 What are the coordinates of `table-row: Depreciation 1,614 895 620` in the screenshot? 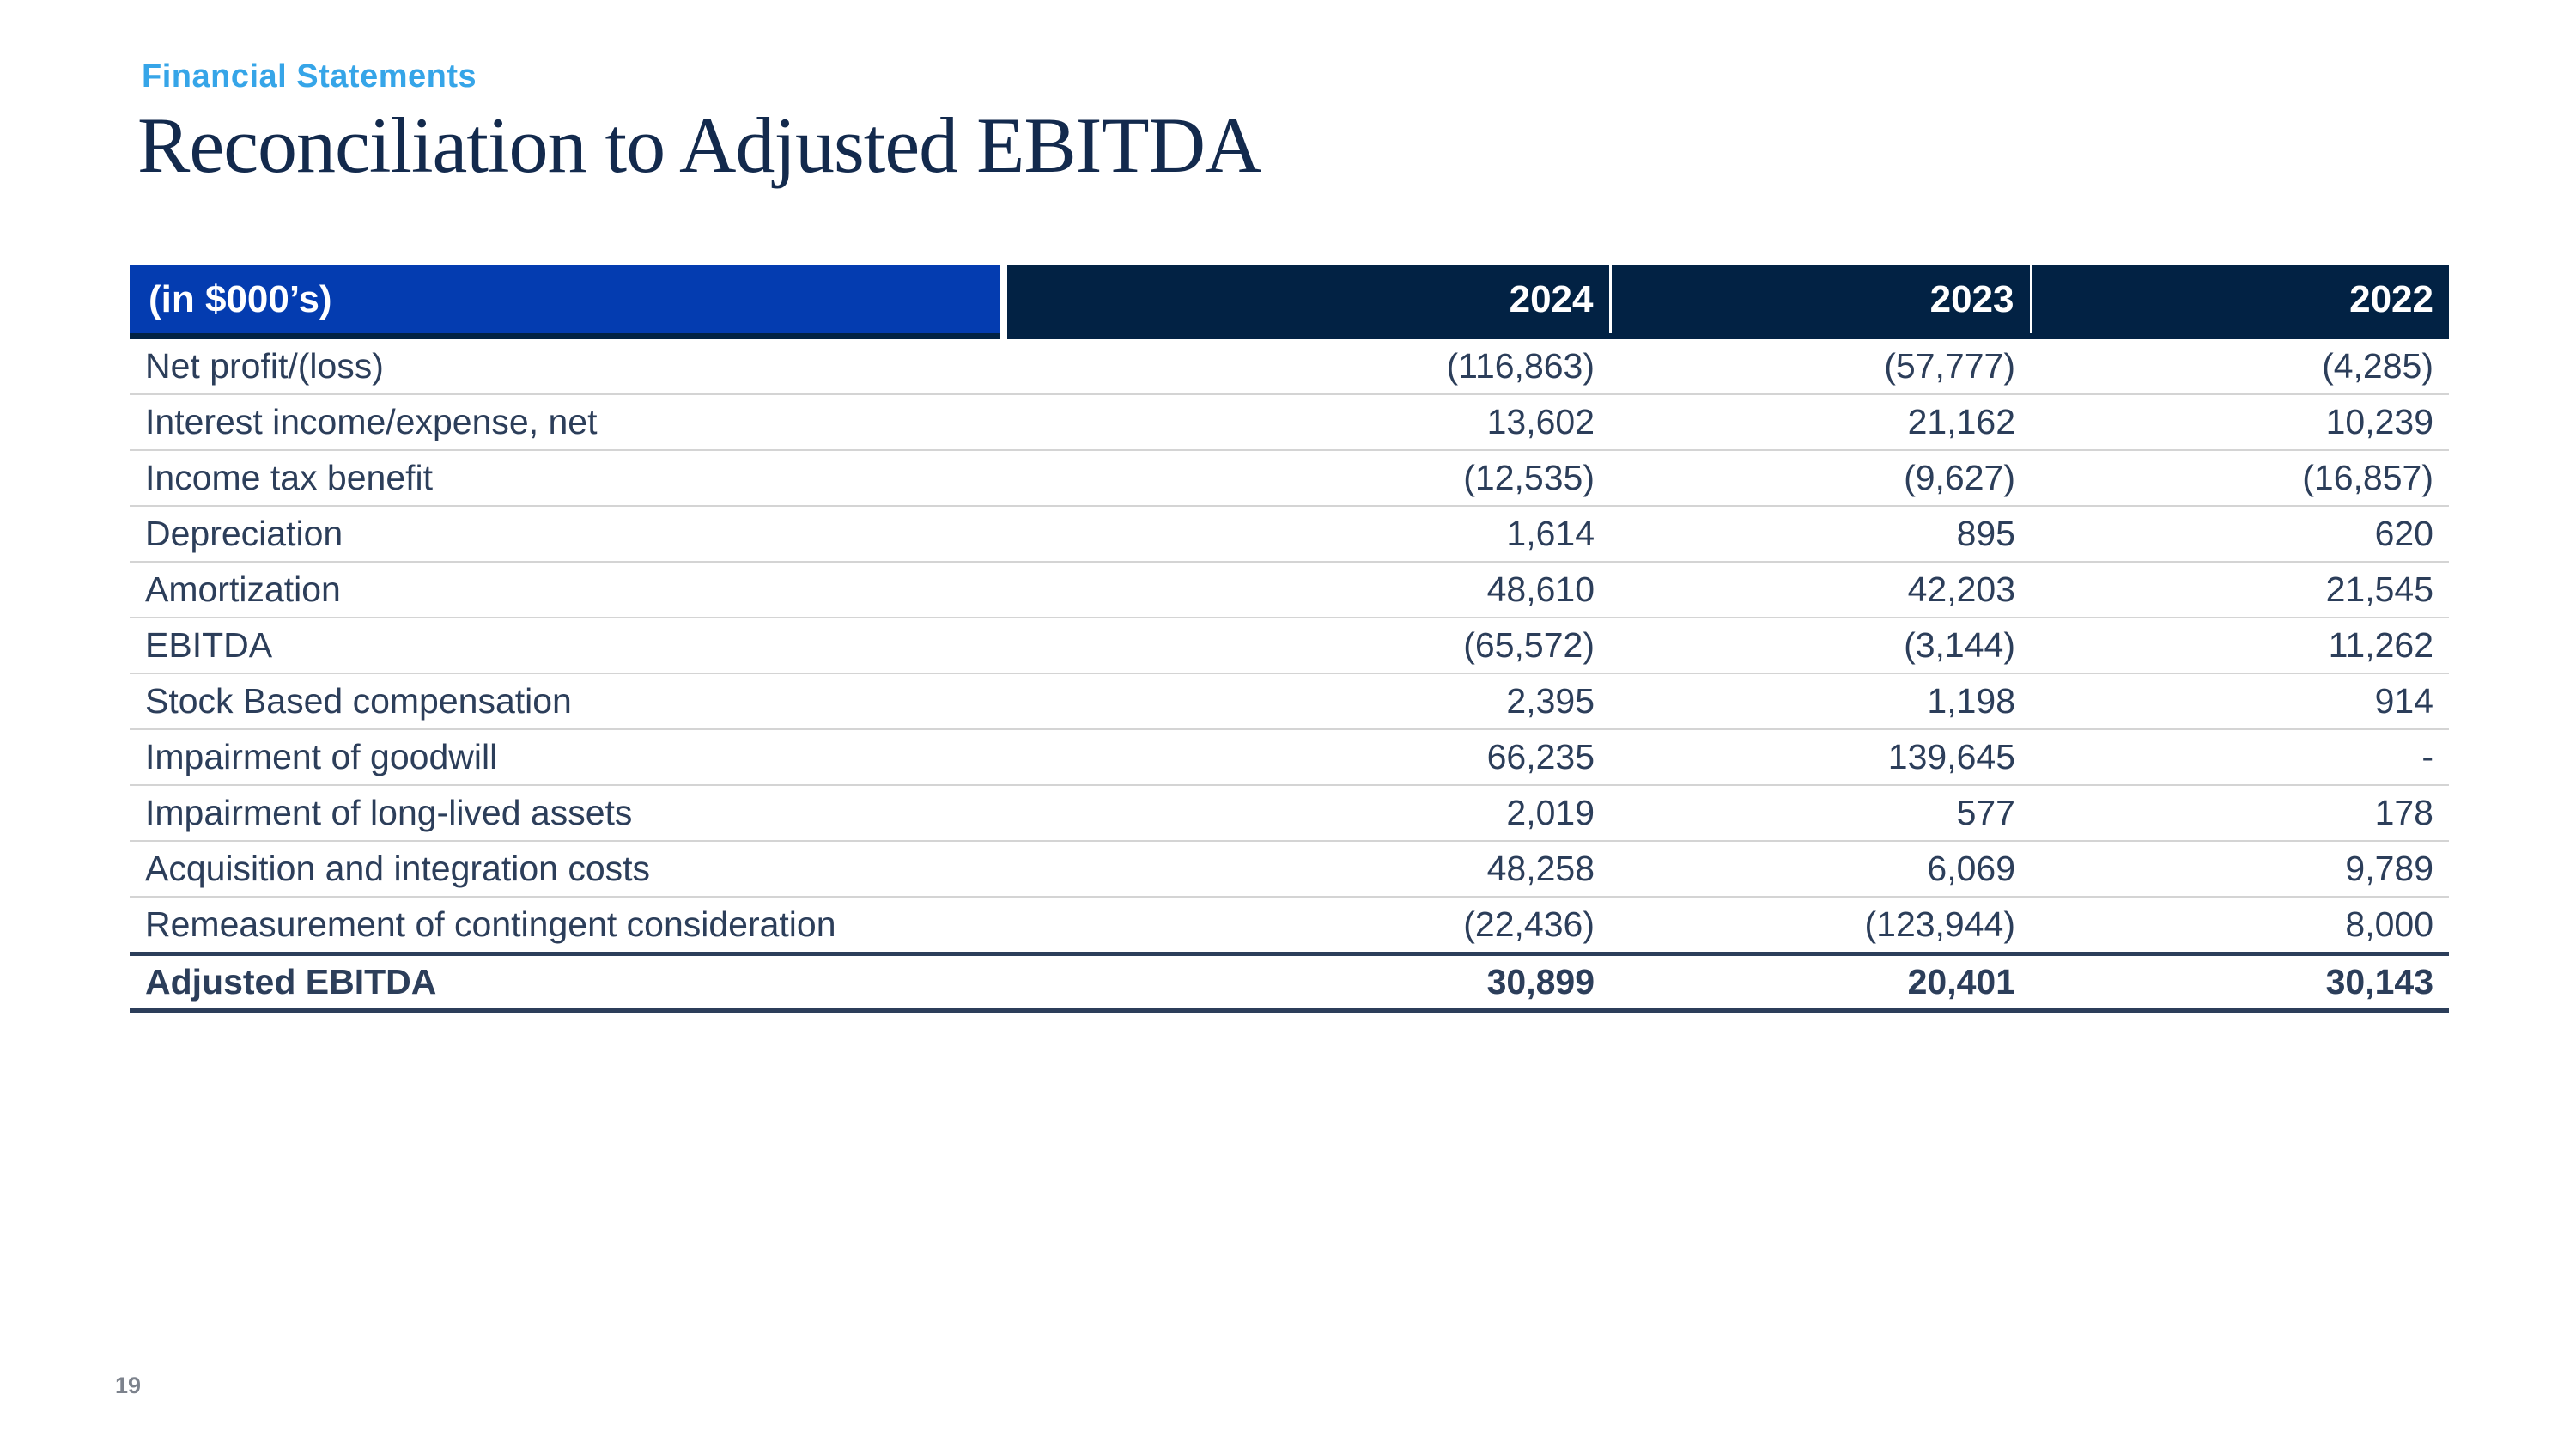 It's located at (1290, 534).